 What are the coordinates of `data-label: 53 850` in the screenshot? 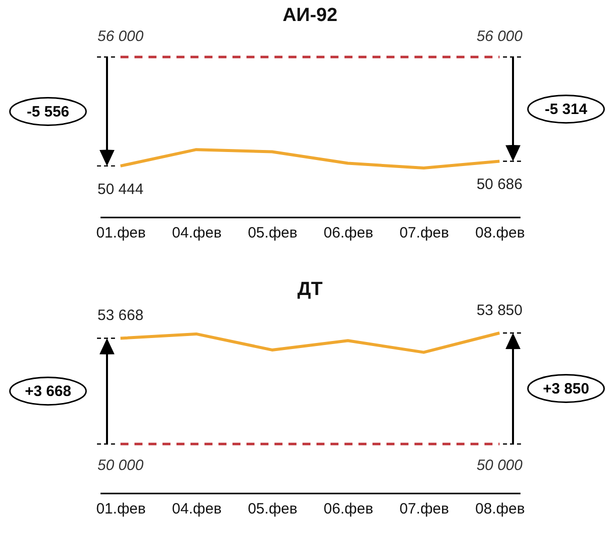 It's located at (499, 310).